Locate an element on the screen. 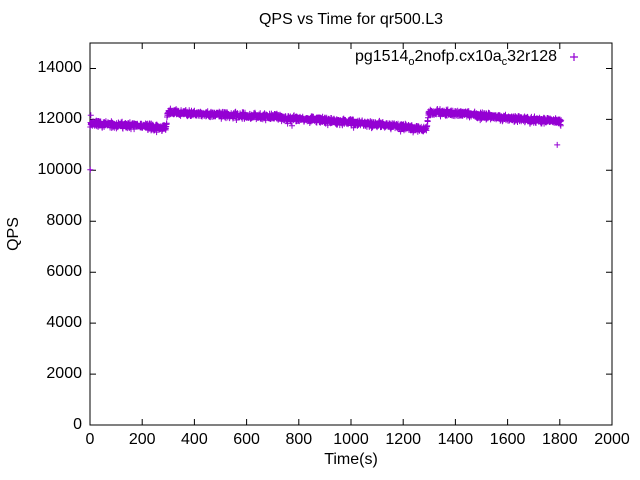  x-tick-label: 400 is located at coordinates (194, 439).